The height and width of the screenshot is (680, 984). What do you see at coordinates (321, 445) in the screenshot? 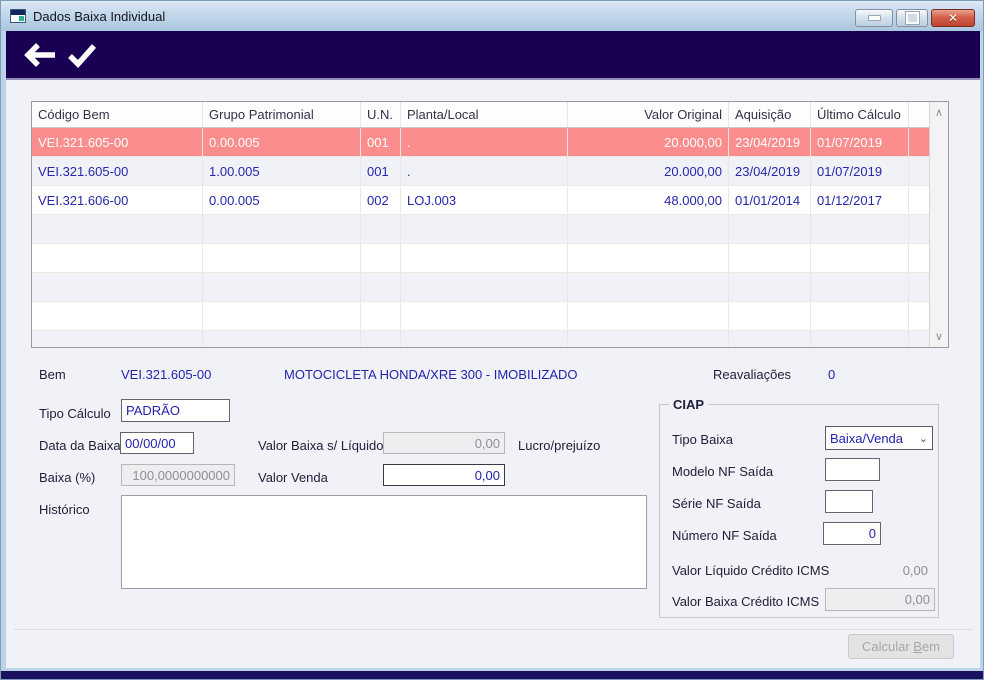
I see `valor-baixa-label: Valor Baixa s/ Líquido` at bounding box center [321, 445].